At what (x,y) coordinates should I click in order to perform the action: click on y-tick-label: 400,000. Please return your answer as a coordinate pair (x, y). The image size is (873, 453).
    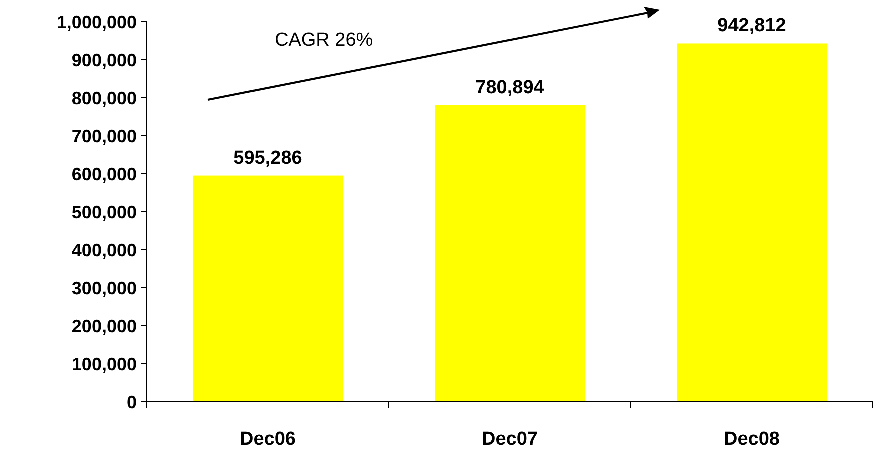
    Looking at the image, I should click on (104, 250).